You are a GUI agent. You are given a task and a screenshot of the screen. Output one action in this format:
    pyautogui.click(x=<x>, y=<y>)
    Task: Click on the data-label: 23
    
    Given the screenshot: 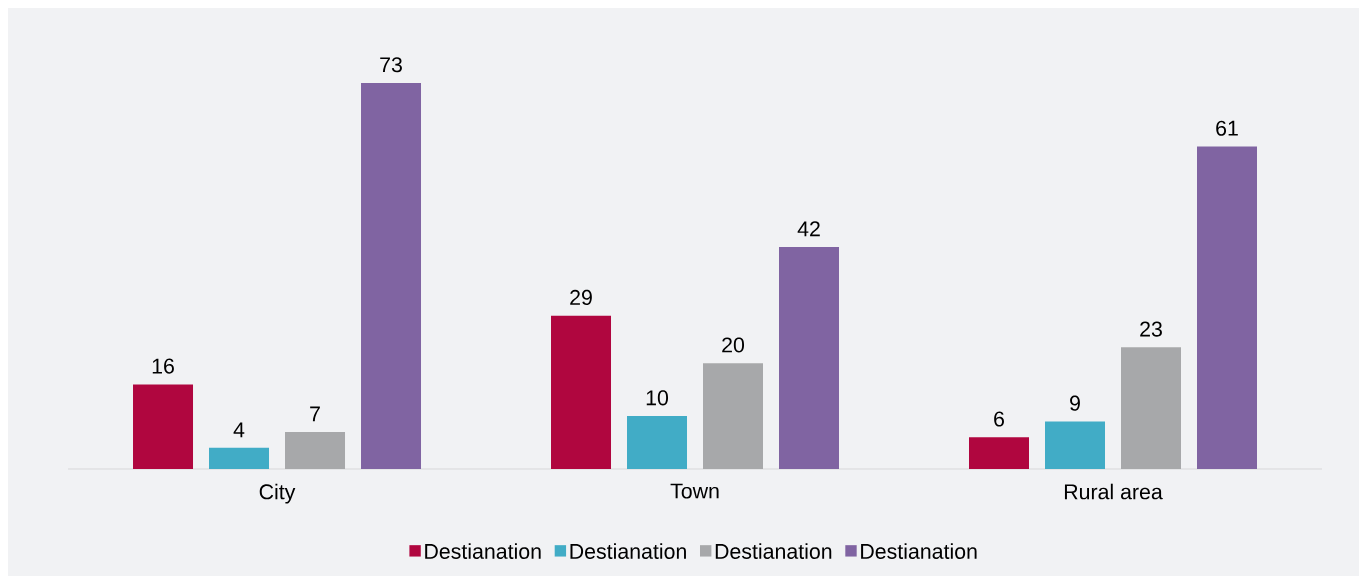 What is the action you would take?
    pyautogui.click(x=1151, y=329)
    